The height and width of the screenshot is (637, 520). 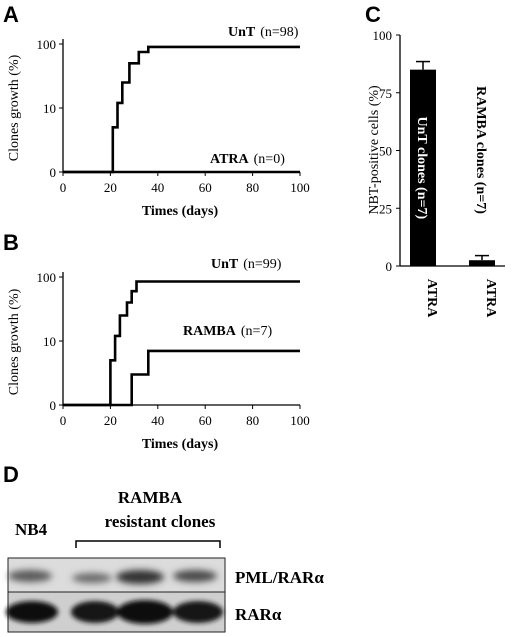 What do you see at coordinates (14, 341) in the screenshot?
I see `chart-b-ylabel: Clones growth (%)` at bounding box center [14, 341].